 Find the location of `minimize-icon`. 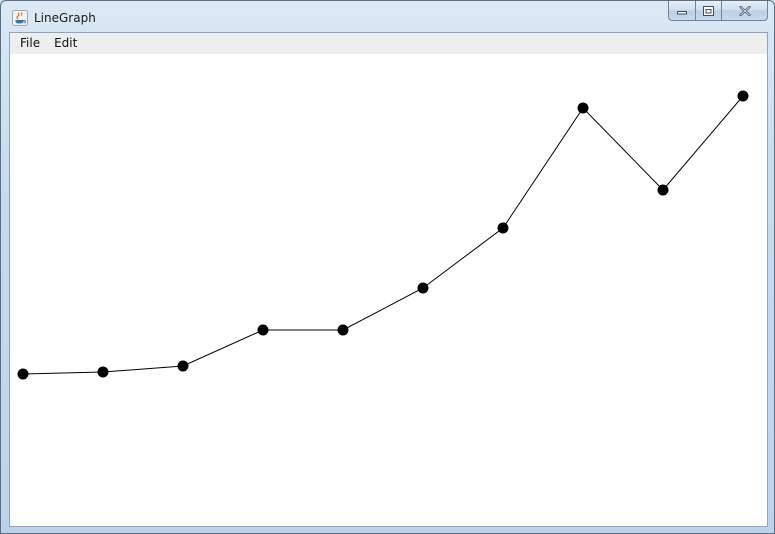

minimize-icon is located at coordinates (682, 12).